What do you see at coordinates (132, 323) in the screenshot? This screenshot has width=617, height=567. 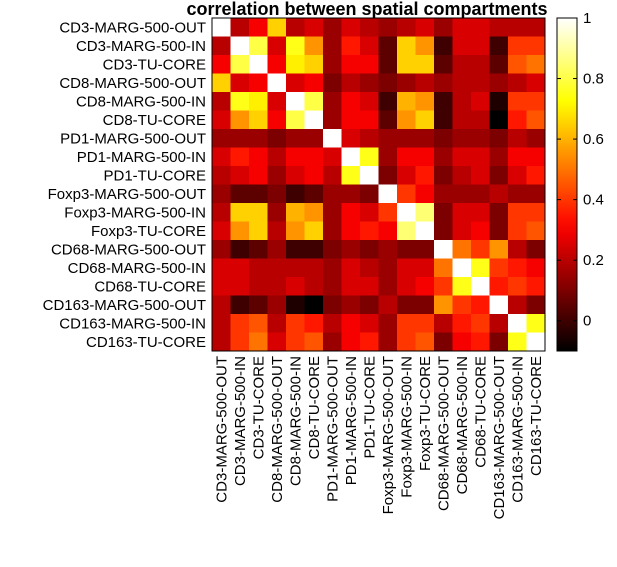 I see `y-tick-label: CD163-MARG-500-IN` at bounding box center [132, 323].